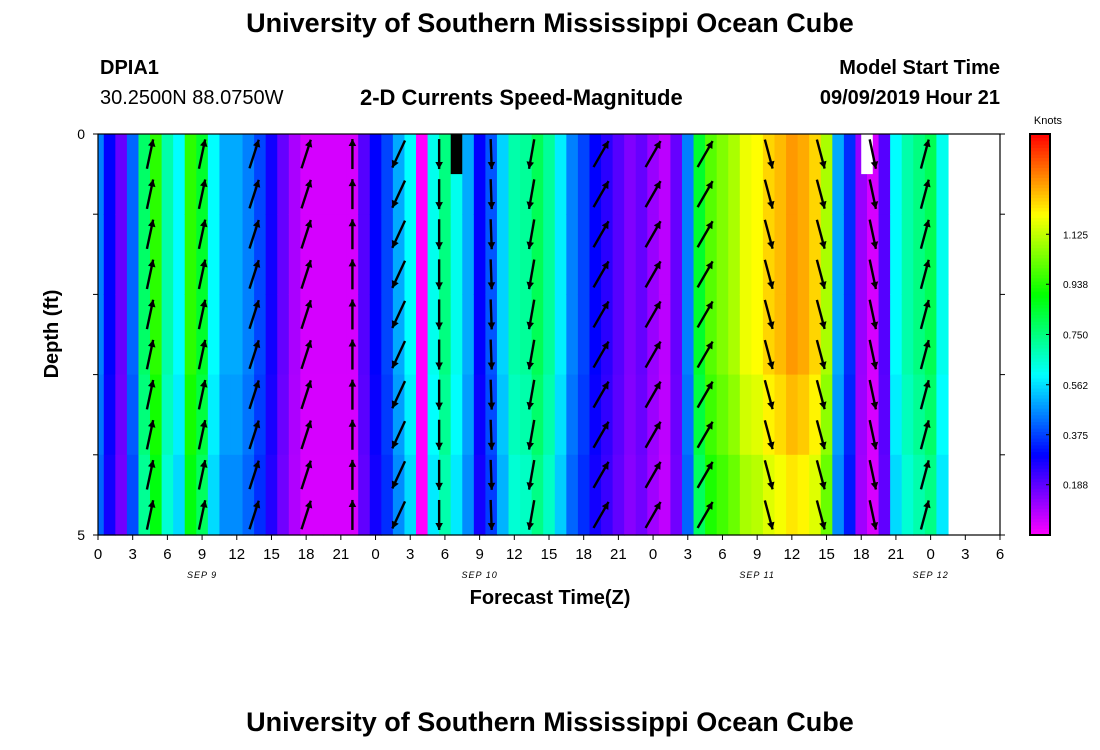 This screenshot has width=1100, height=750. Describe the element at coordinates (931, 575) in the screenshot. I see `x-date-label: SEP 12` at that location.